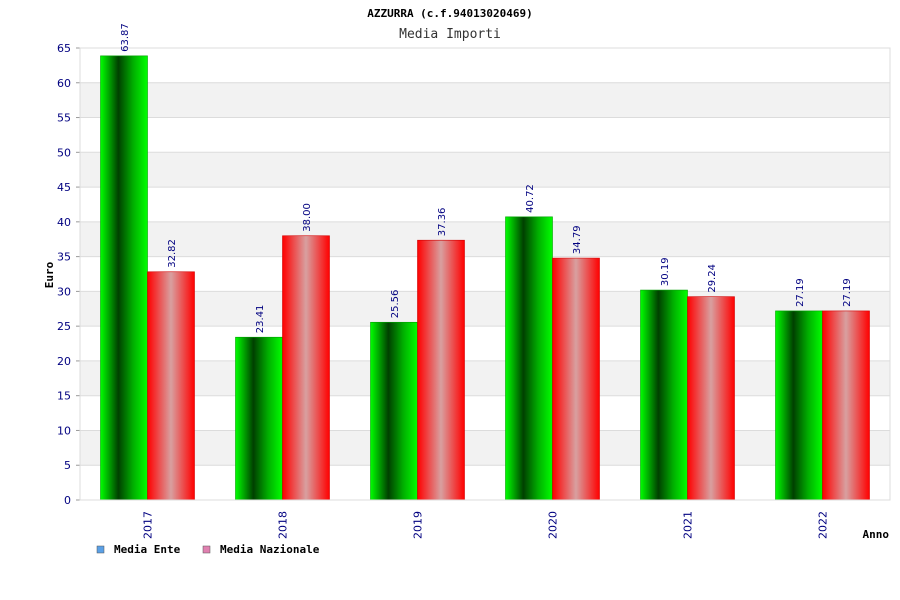 This screenshot has height=600, width=900. Describe the element at coordinates (450, 34) in the screenshot. I see `chart-subtitle: Media Importi` at that location.